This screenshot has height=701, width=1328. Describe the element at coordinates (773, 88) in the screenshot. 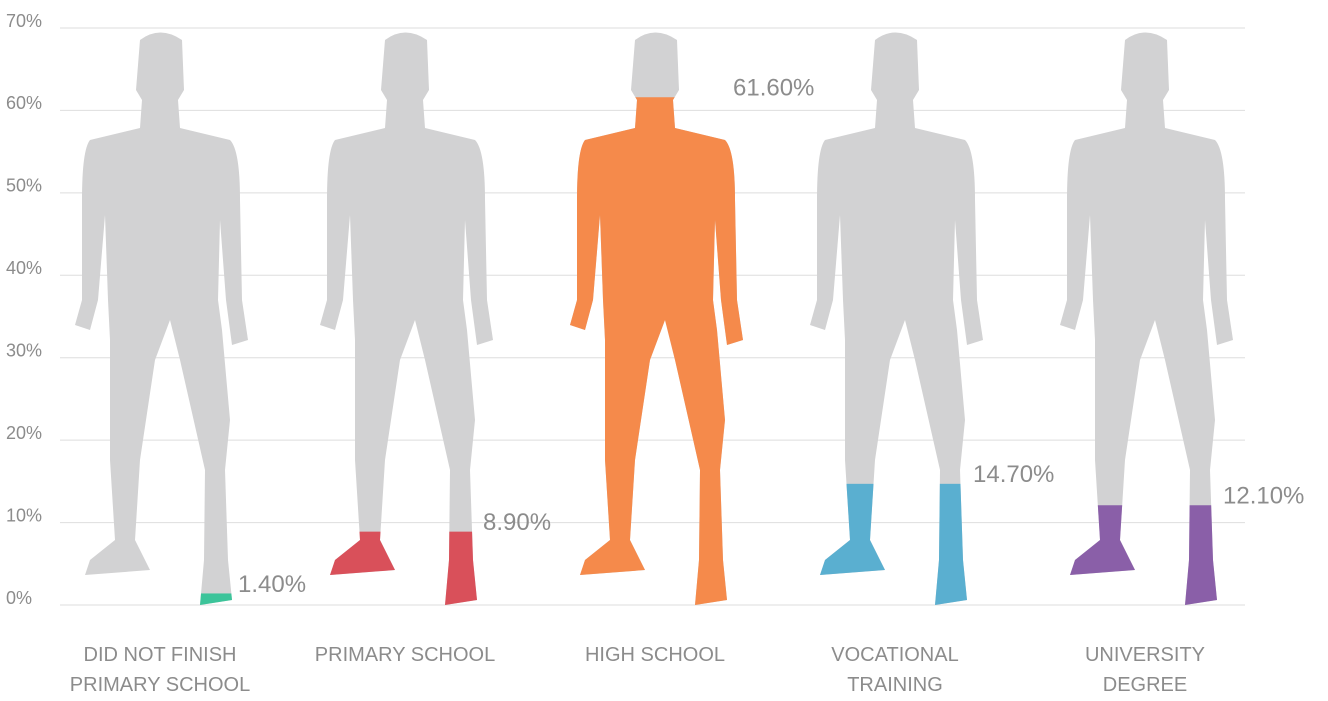

I see `value-label: 61.60%` at that location.